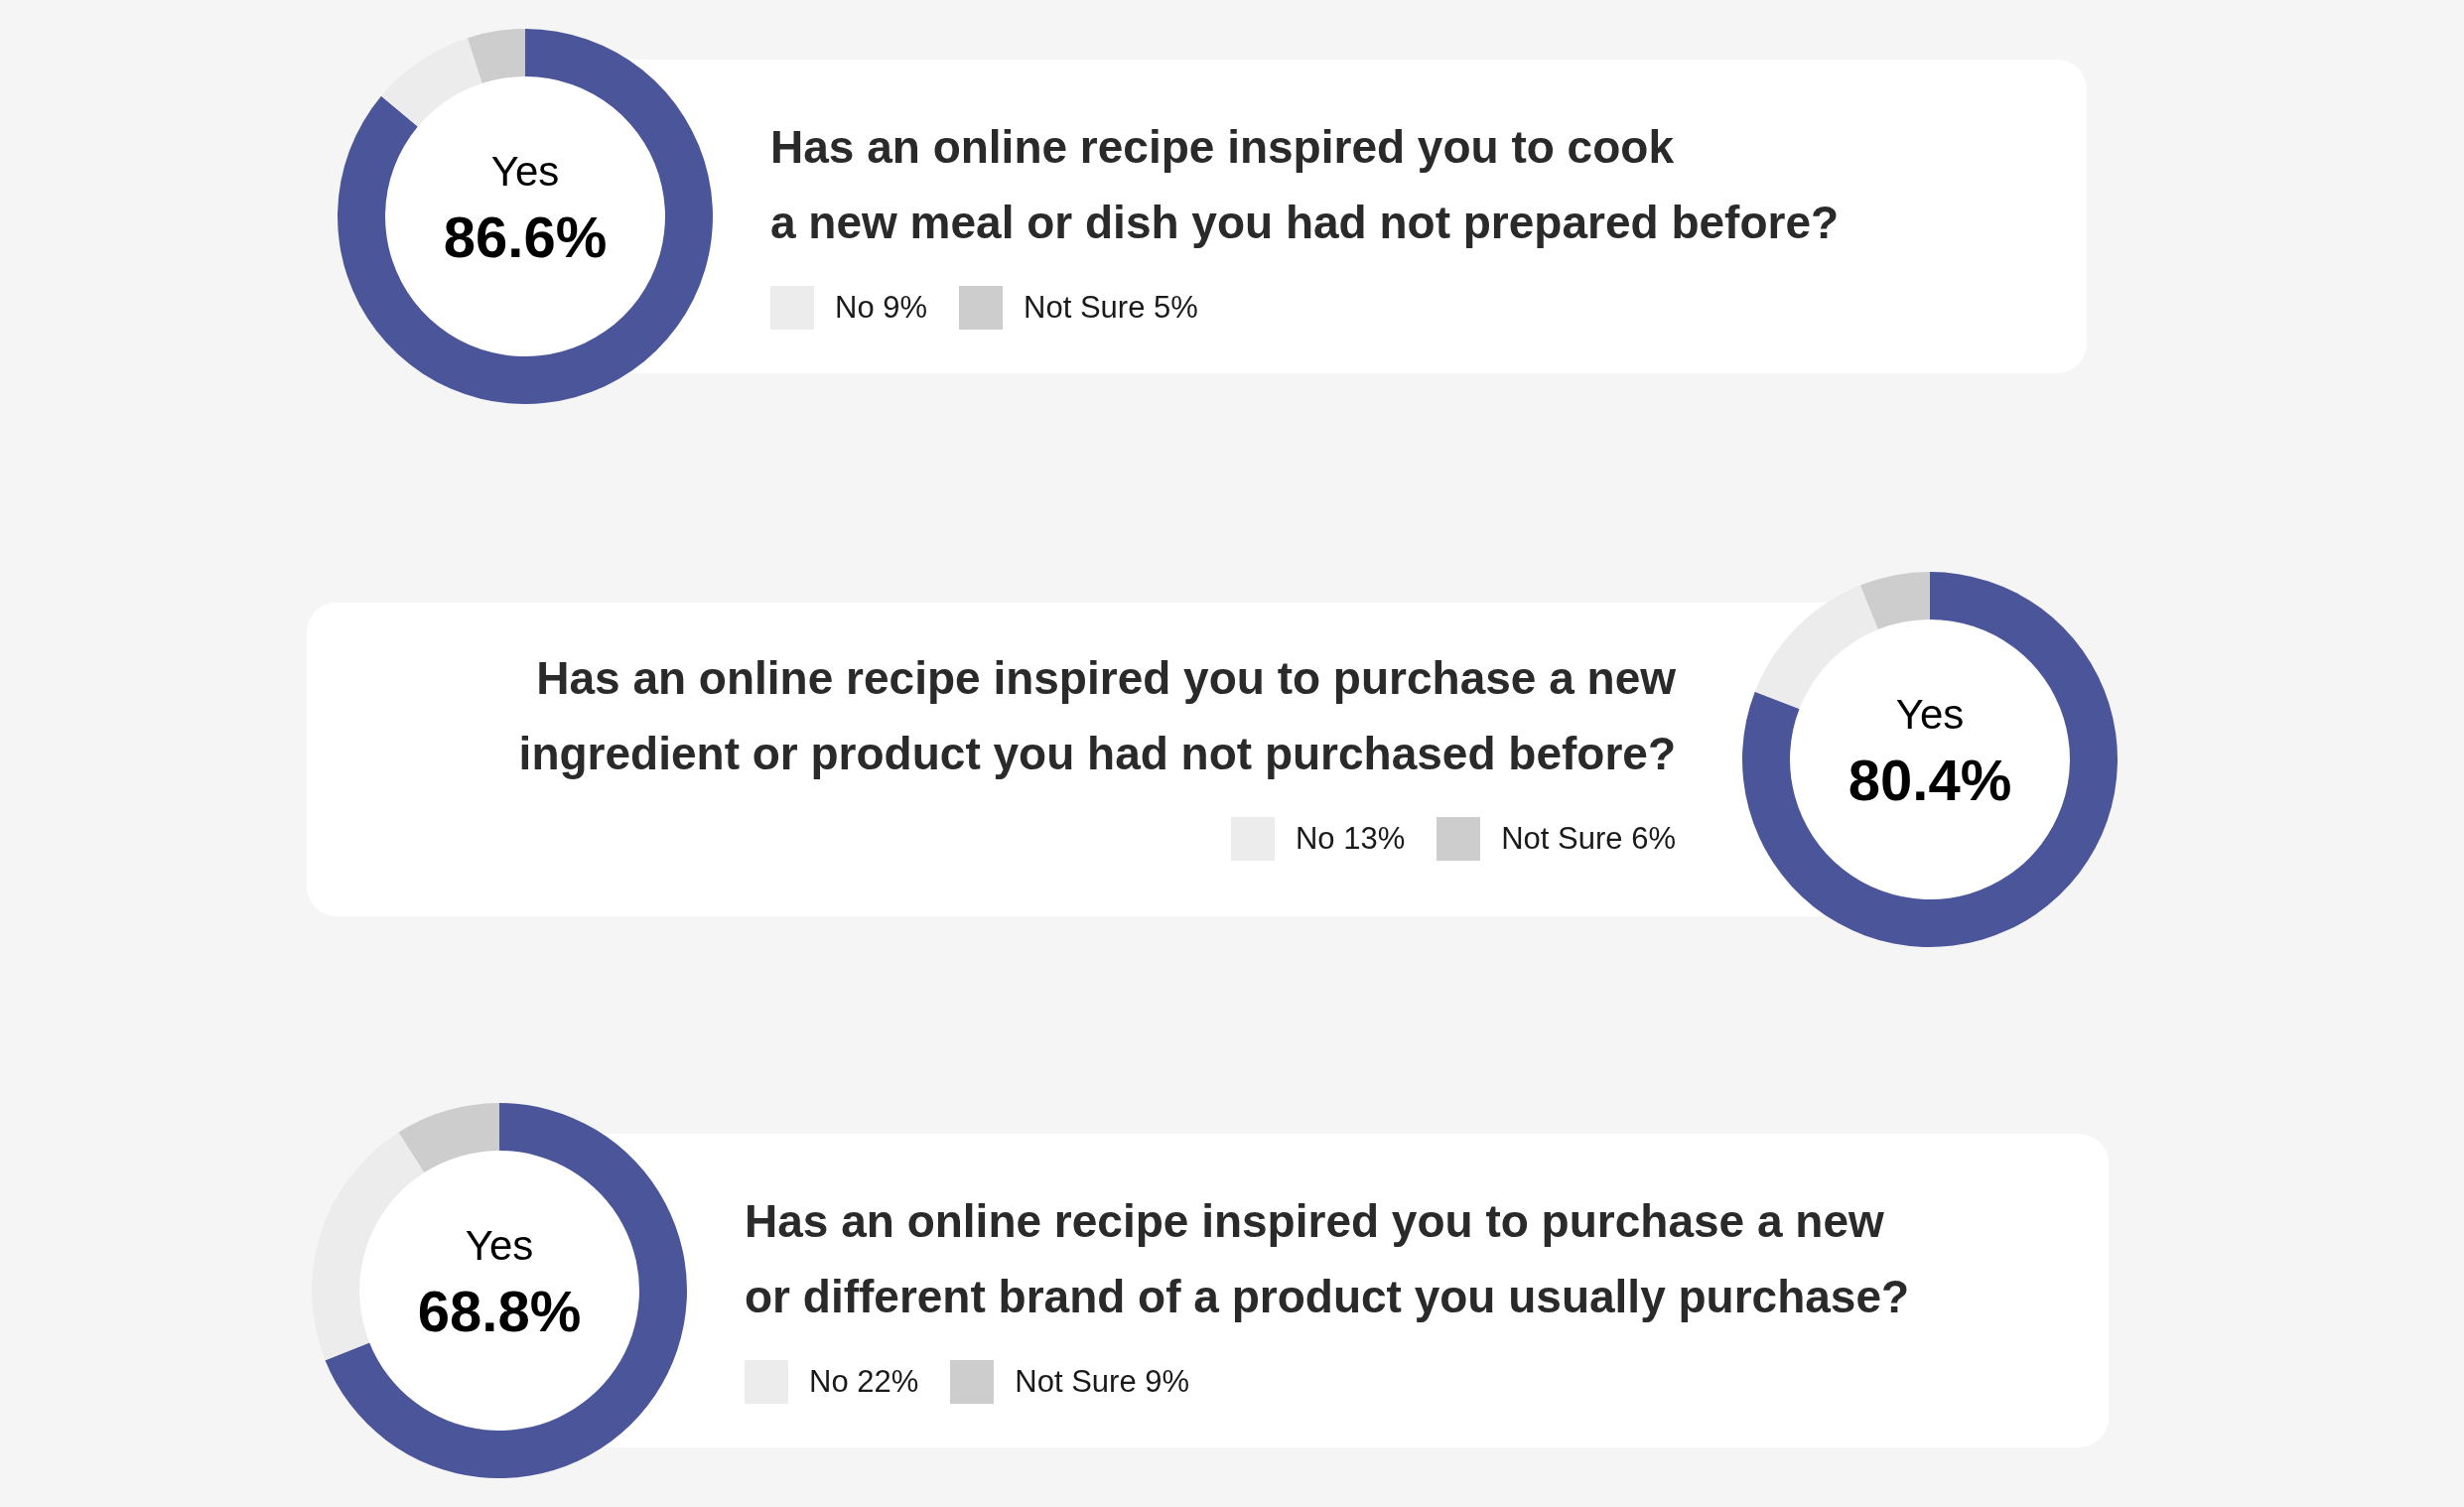 This screenshot has width=2464, height=1507. I want to click on legend-label: No 9%, so click(881, 308).